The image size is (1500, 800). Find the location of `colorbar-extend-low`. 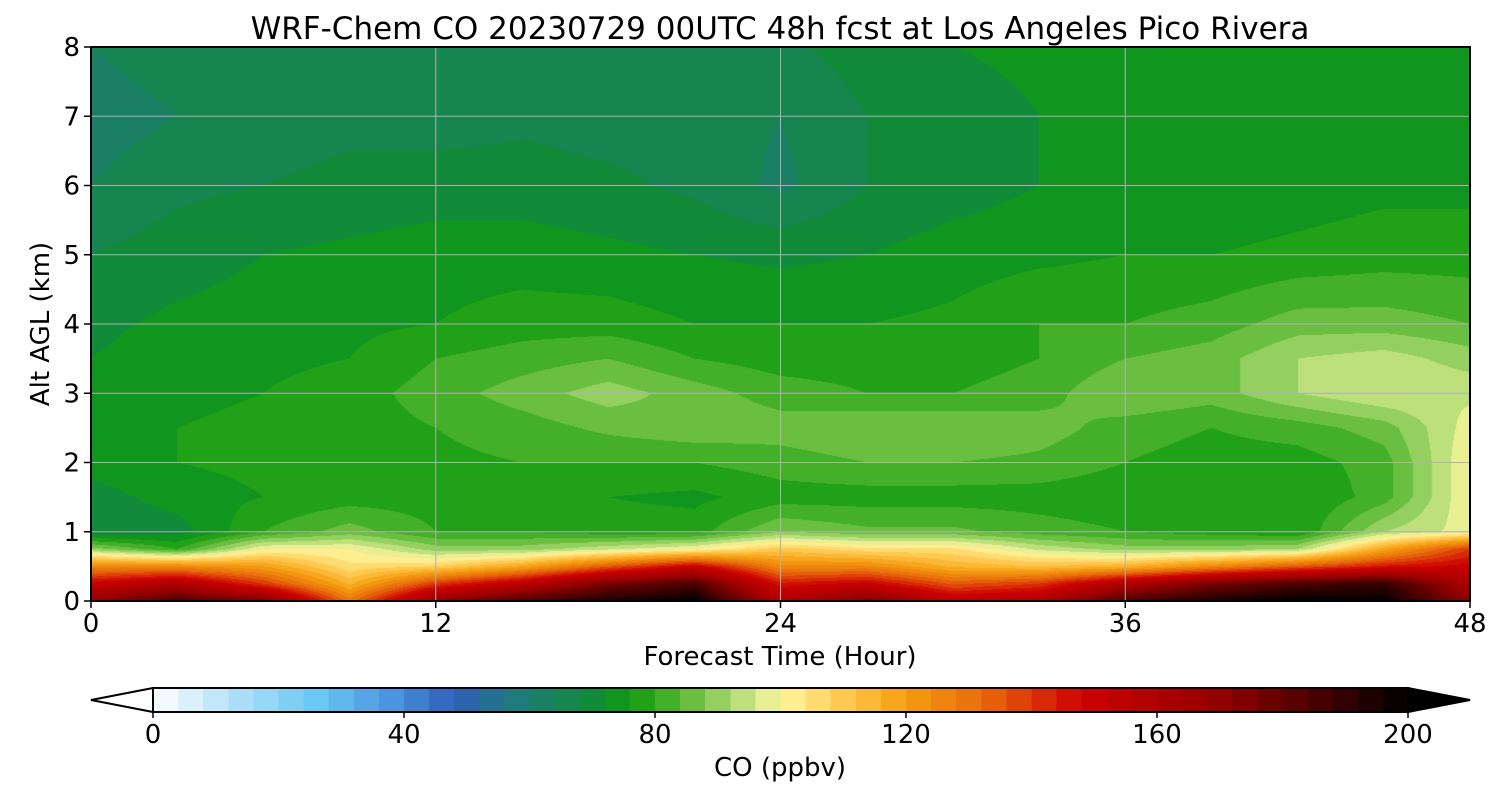

colorbar-extend-low is located at coordinates (122, 700).